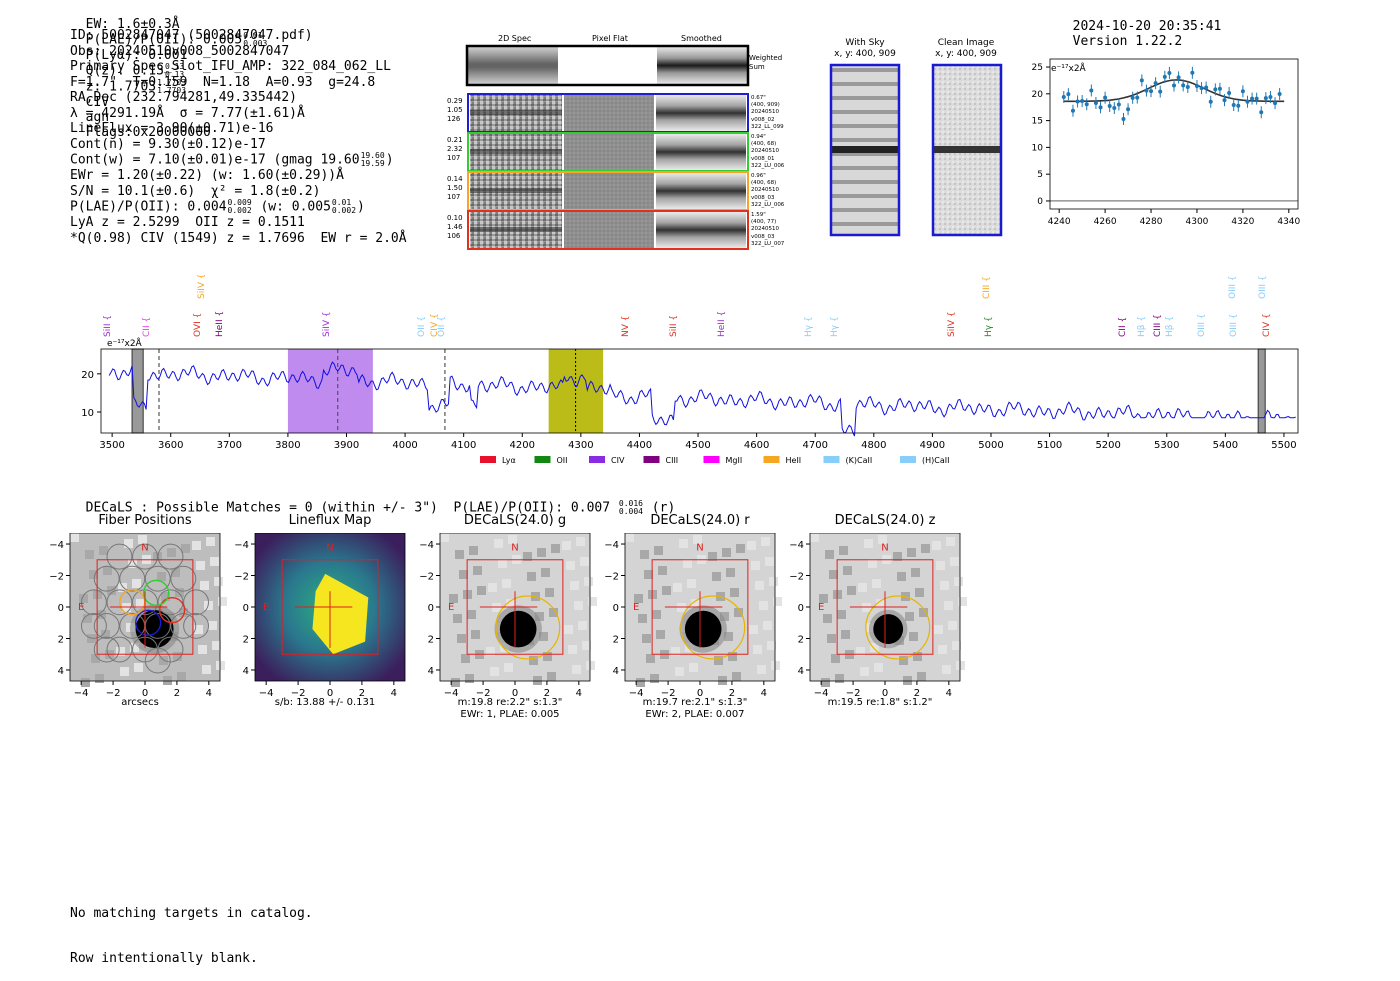  I want to click on header-plae: P(LAE)/P(OII): 0.005, so click(164, 40).